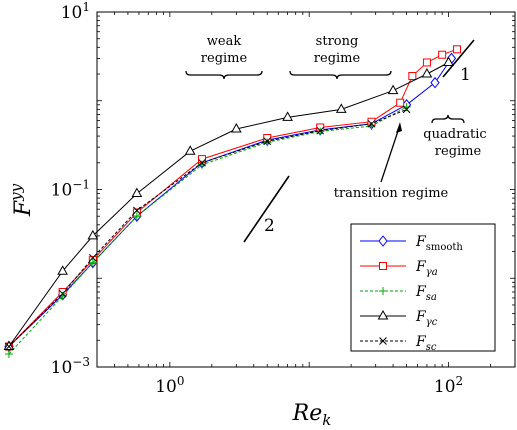 This screenshot has width=517, height=430. I want to click on legend-entry-gamma-a: Fγa, so click(399, 268).